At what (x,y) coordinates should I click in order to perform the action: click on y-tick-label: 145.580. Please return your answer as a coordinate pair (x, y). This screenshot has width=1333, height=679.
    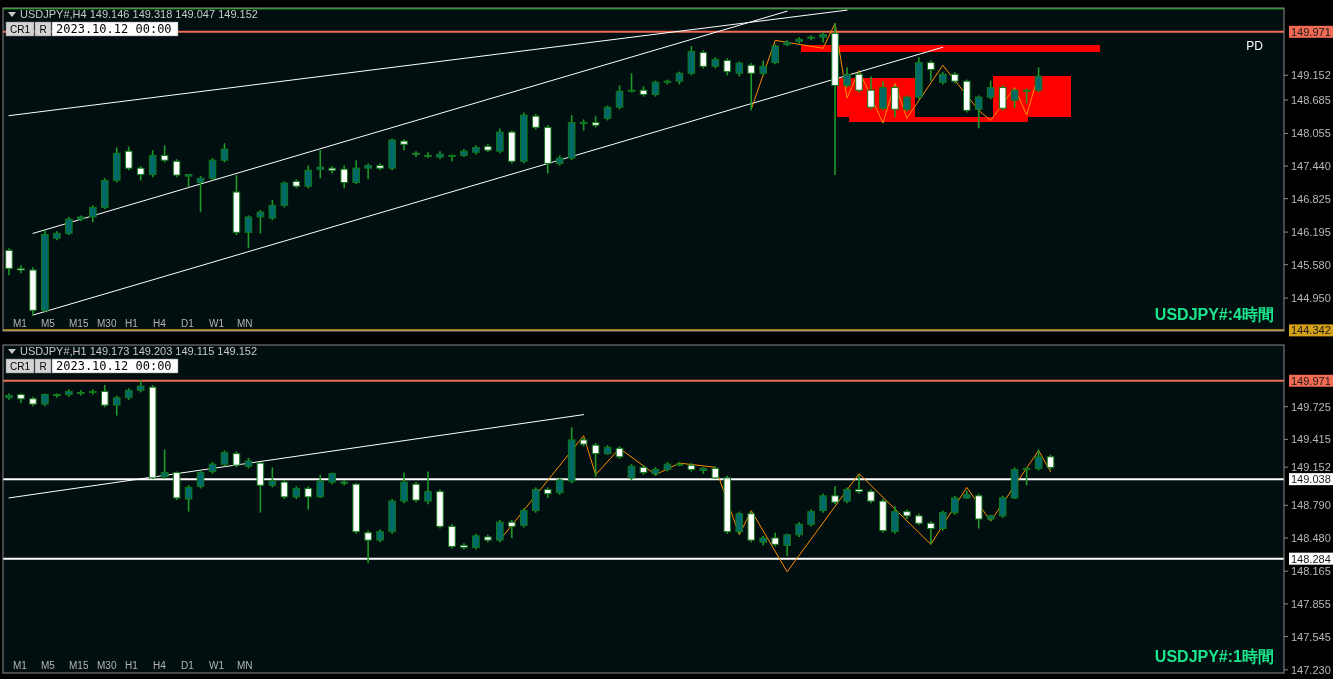
    Looking at the image, I should click on (1311, 264).